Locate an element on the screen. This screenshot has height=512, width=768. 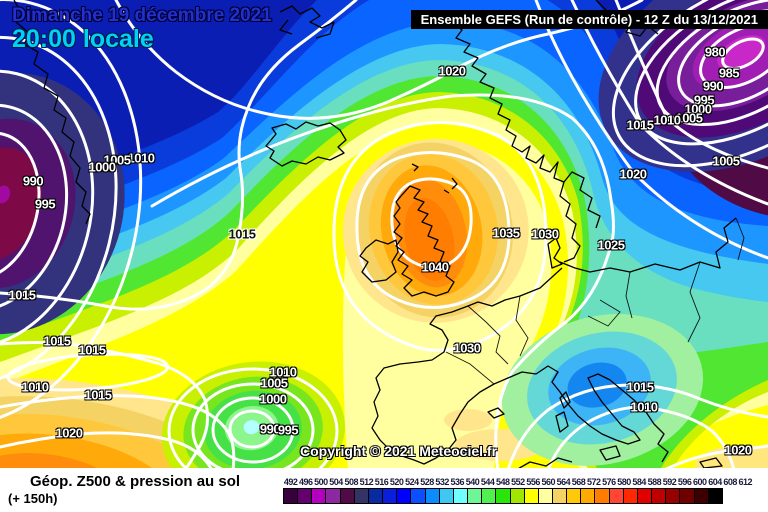
legend-value: 592 is located at coordinates (669, 482).